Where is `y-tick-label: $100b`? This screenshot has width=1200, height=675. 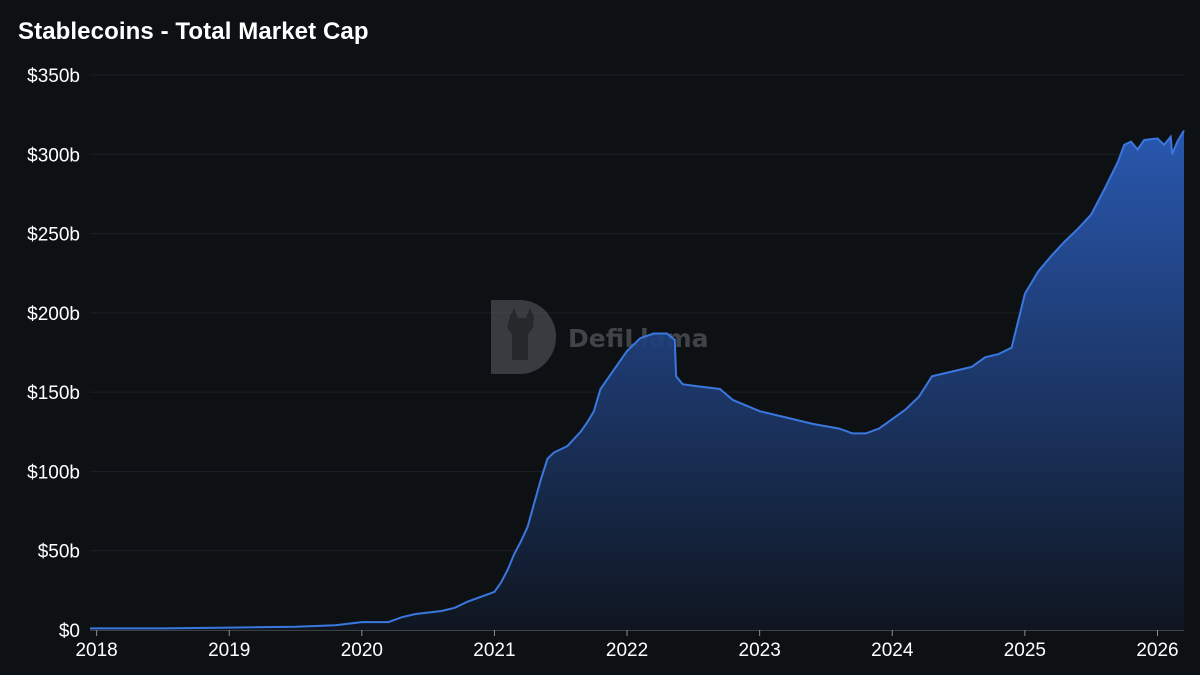
y-tick-label: $100b is located at coordinates (53, 472).